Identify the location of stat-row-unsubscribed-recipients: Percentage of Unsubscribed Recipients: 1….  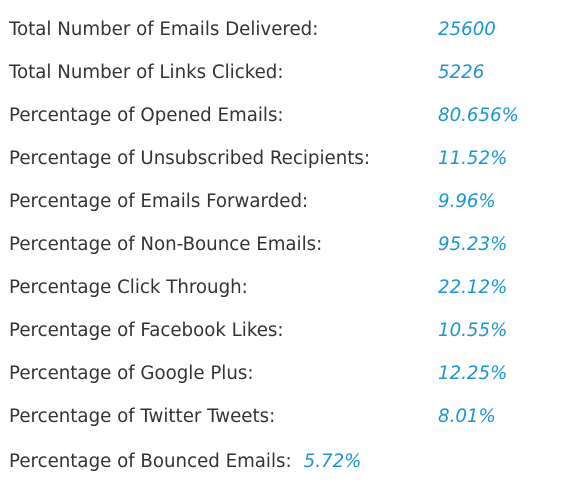
(281, 158).